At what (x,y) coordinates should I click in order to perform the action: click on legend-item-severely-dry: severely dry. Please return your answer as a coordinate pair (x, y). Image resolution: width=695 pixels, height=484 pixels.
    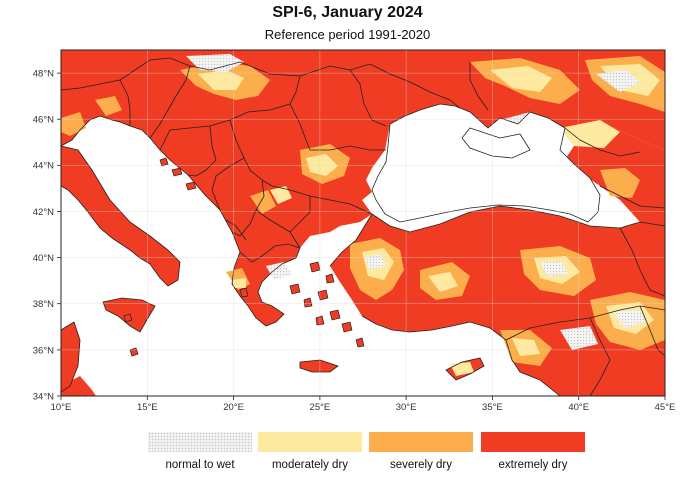
    Looking at the image, I should click on (421, 451).